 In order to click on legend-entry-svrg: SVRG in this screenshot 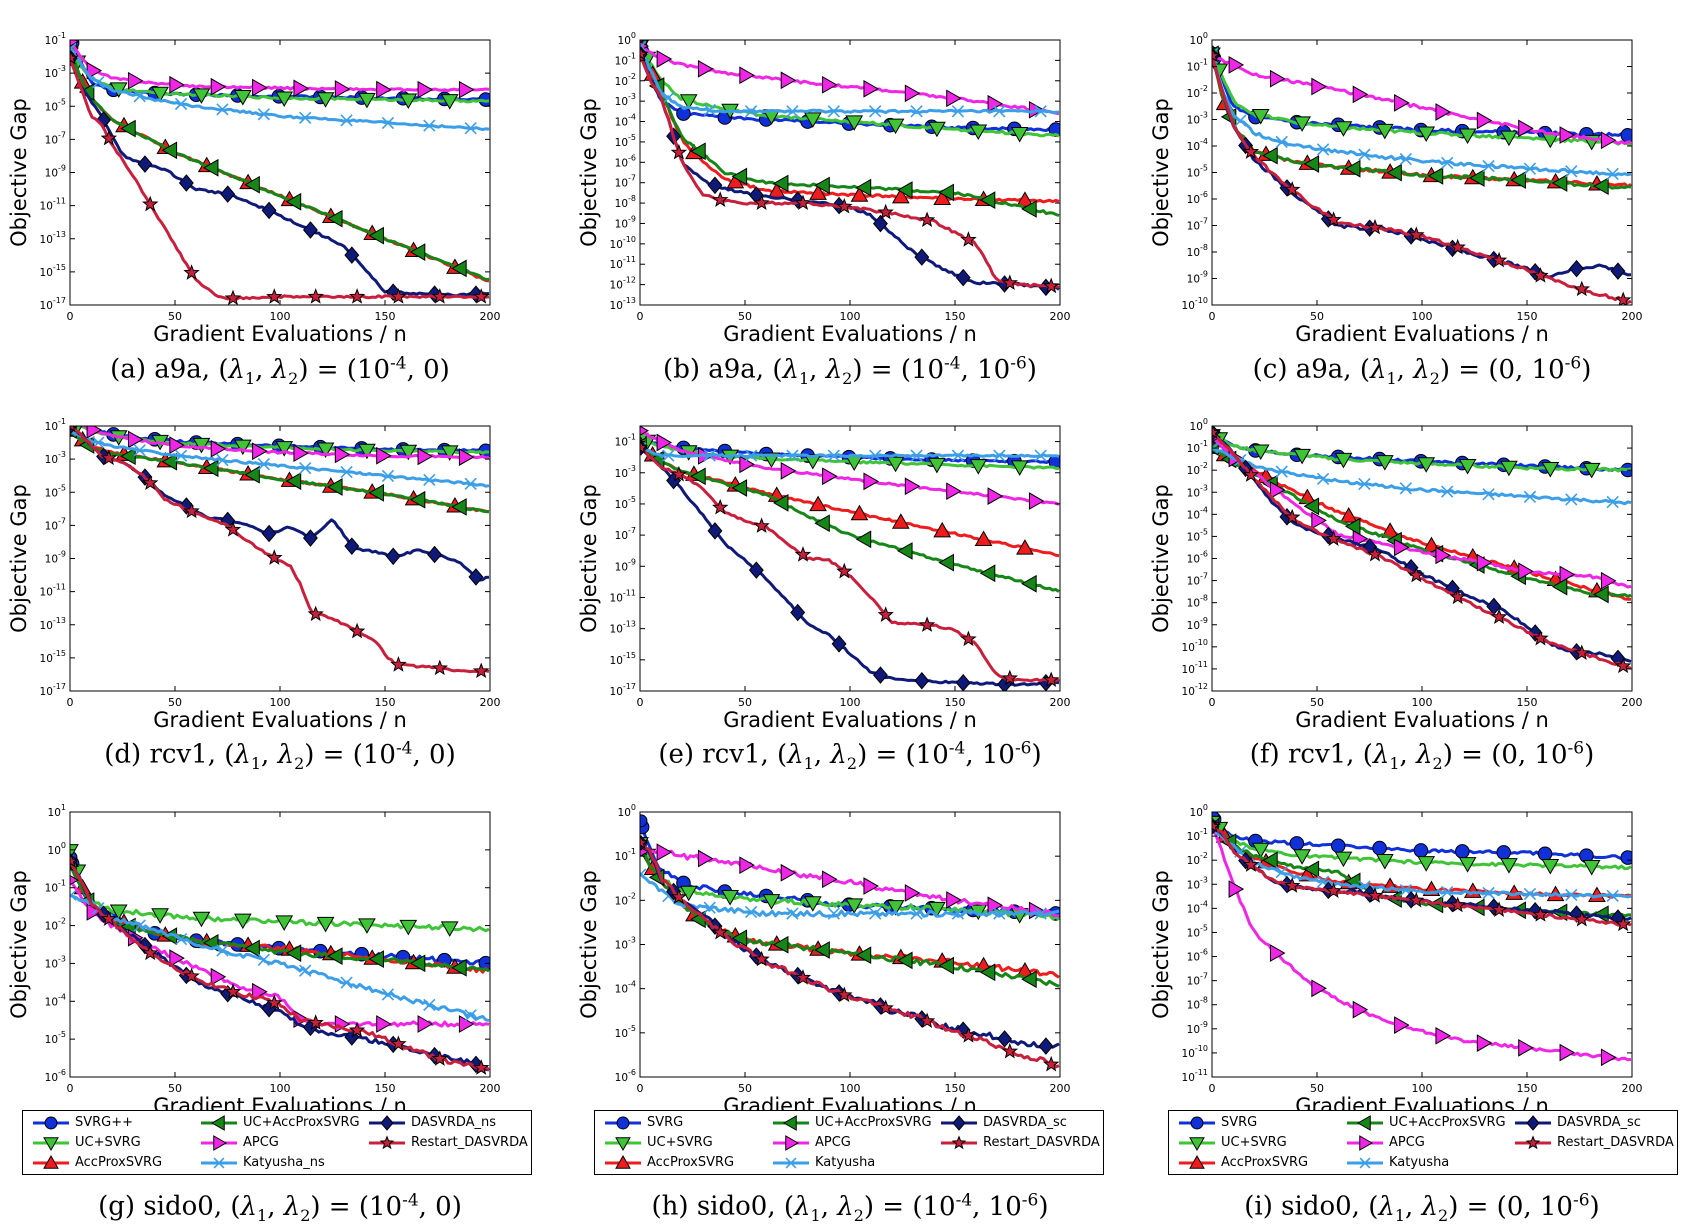, I will do `click(1259, 1123)`.